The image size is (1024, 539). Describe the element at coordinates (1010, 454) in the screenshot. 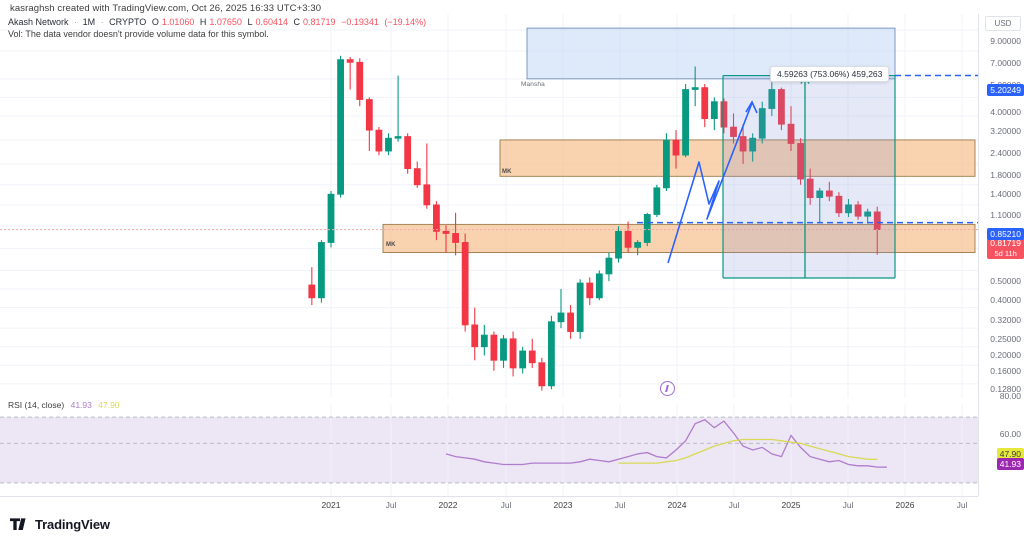

I see `rsi-ma-value: 47.90` at that location.